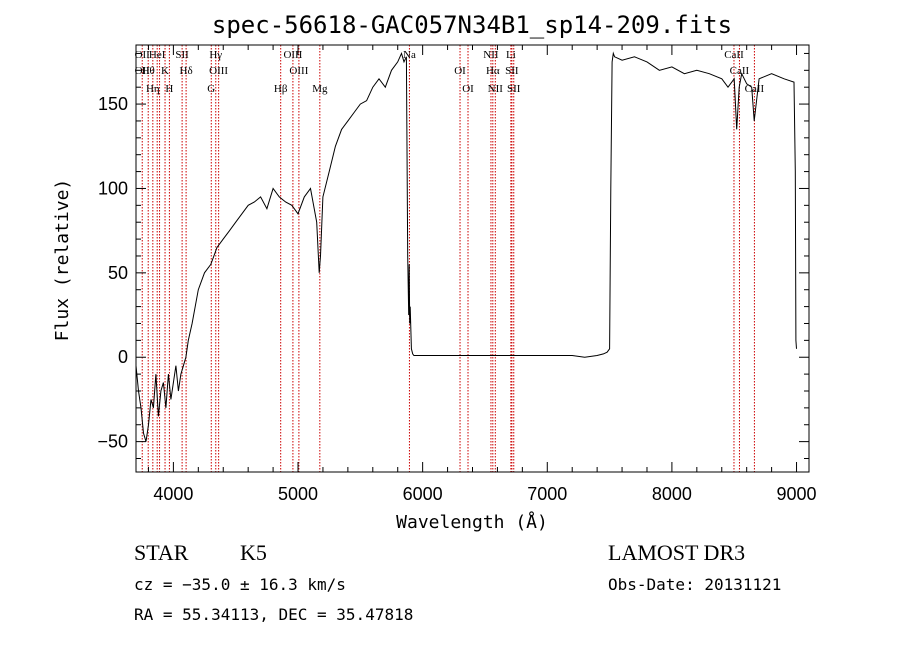 The width and height of the screenshot is (900, 649). What do you see at coordinates (215, 55) in the screenshot?
I see `line-marker-label: Hγ` at bounding box center [215, 55].